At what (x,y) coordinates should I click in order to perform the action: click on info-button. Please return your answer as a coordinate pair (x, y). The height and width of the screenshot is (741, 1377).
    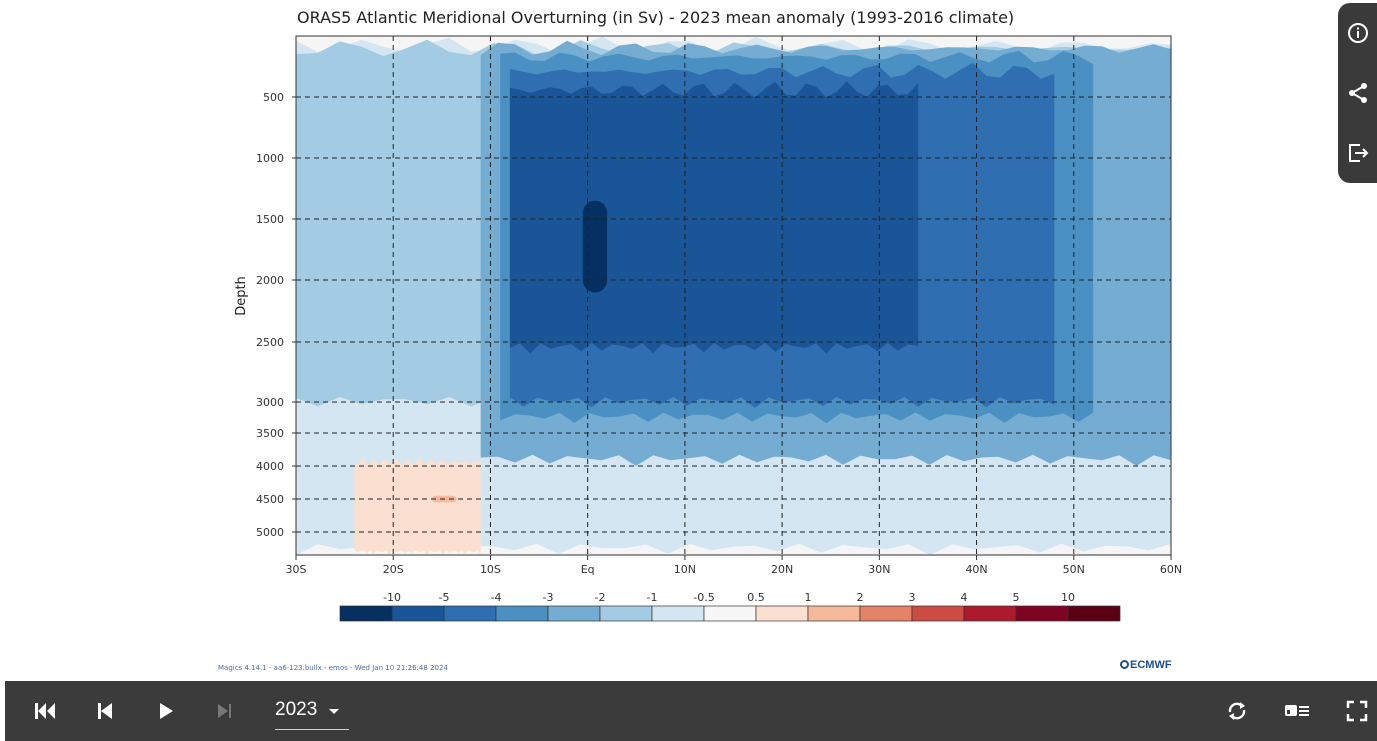
    Looking at the image, I should click on (1357, 33).